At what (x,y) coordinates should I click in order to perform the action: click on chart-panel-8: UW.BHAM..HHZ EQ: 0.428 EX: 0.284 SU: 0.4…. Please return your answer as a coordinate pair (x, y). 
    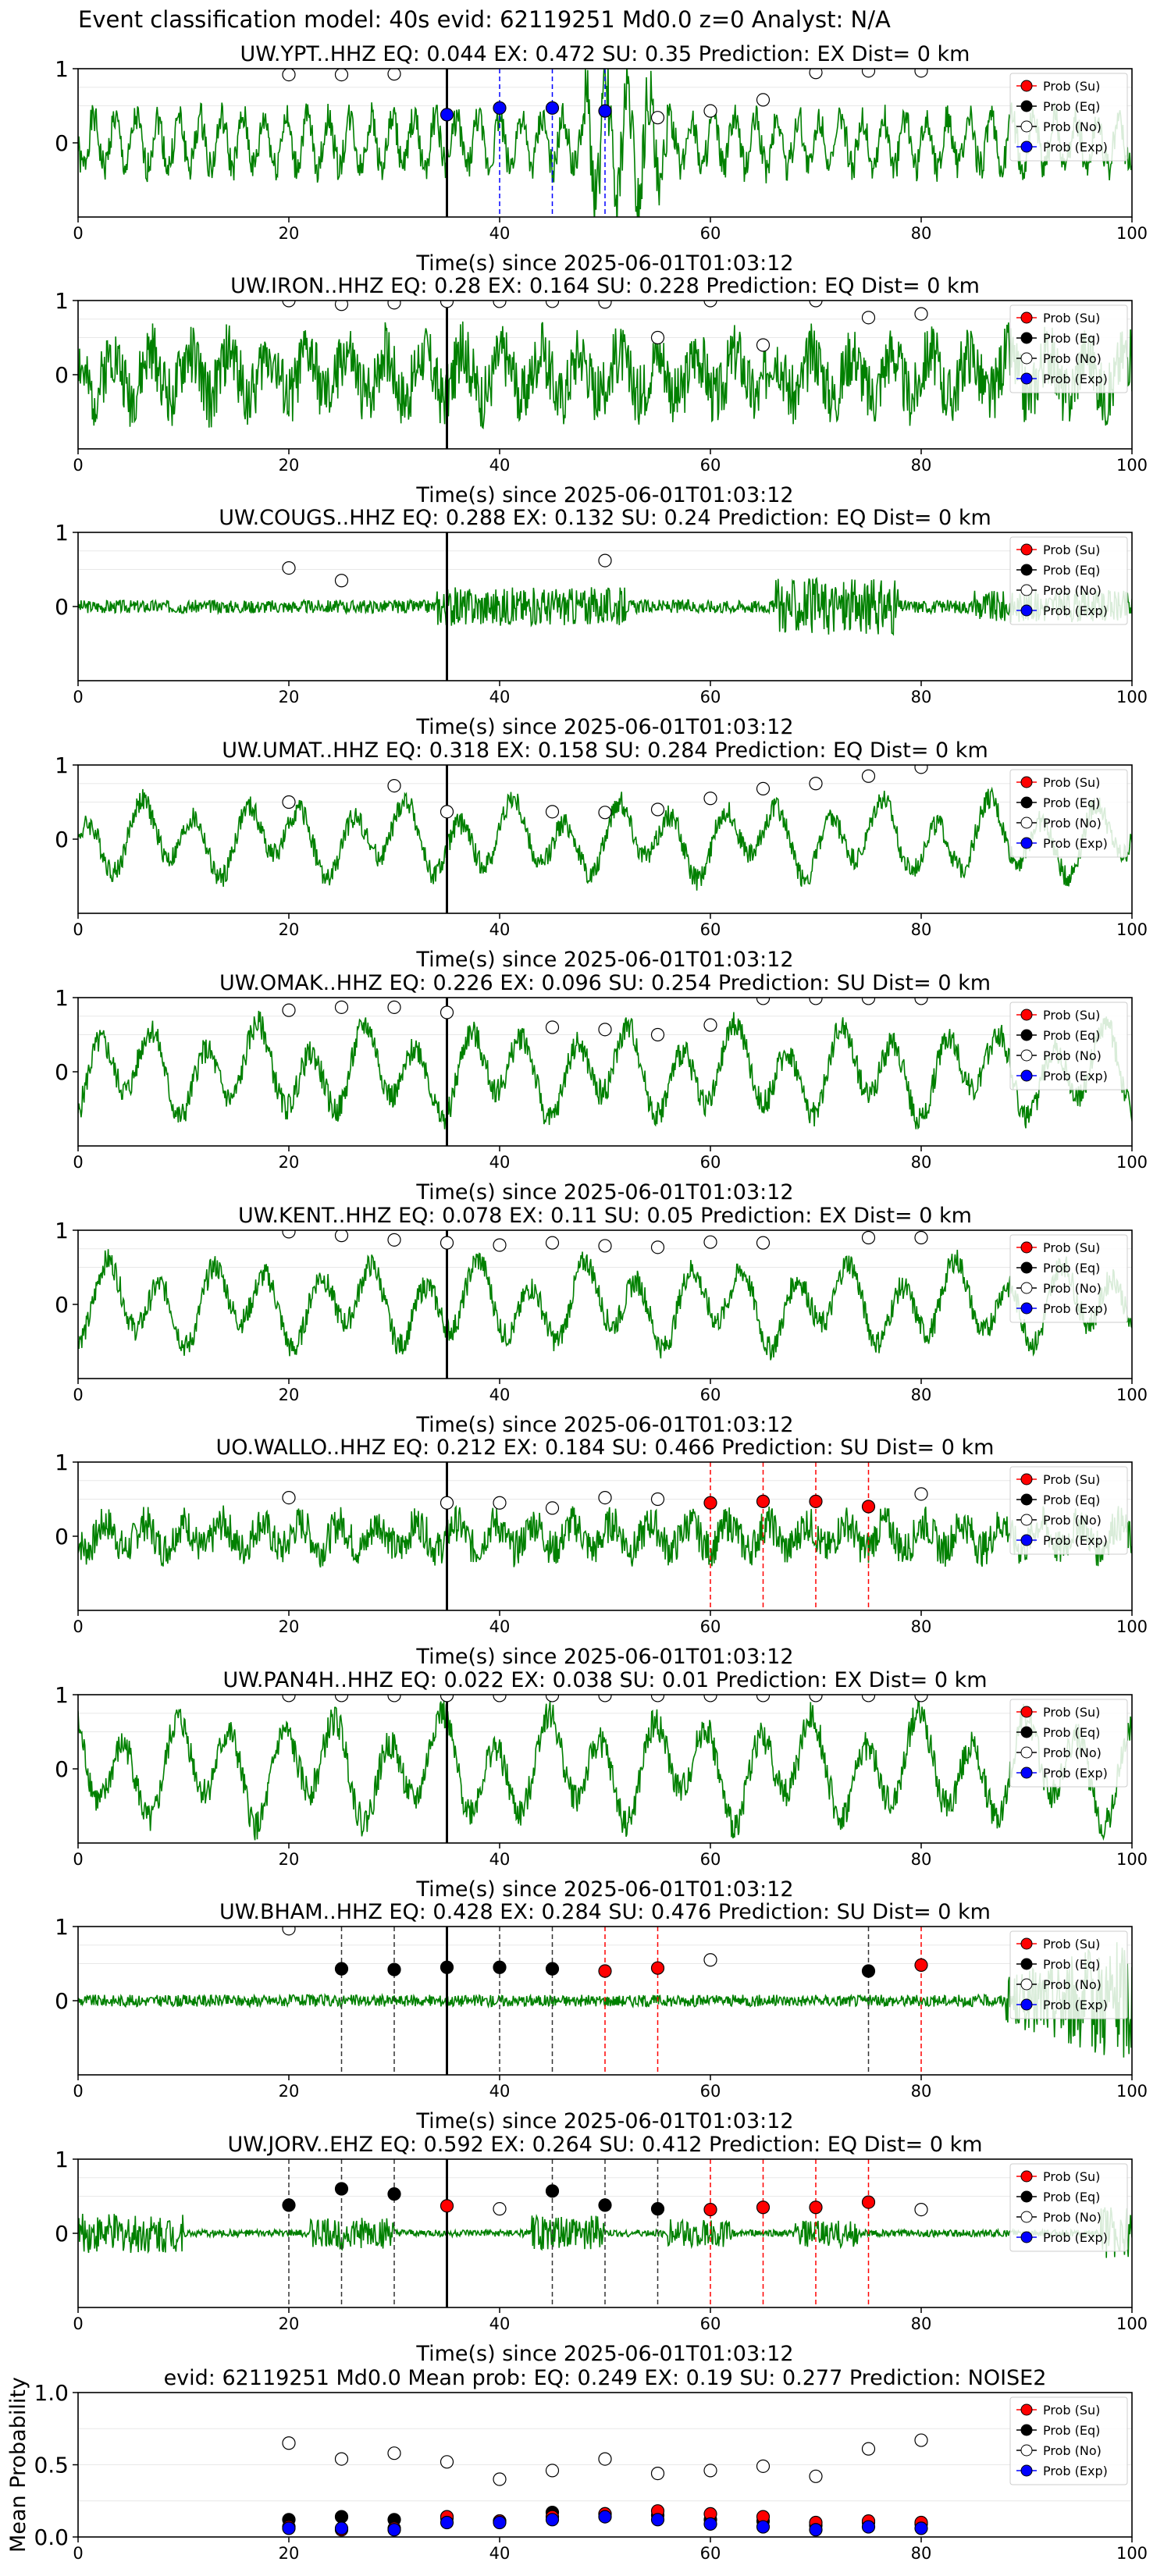
    Looking at the image, I should click on (601, 2017).